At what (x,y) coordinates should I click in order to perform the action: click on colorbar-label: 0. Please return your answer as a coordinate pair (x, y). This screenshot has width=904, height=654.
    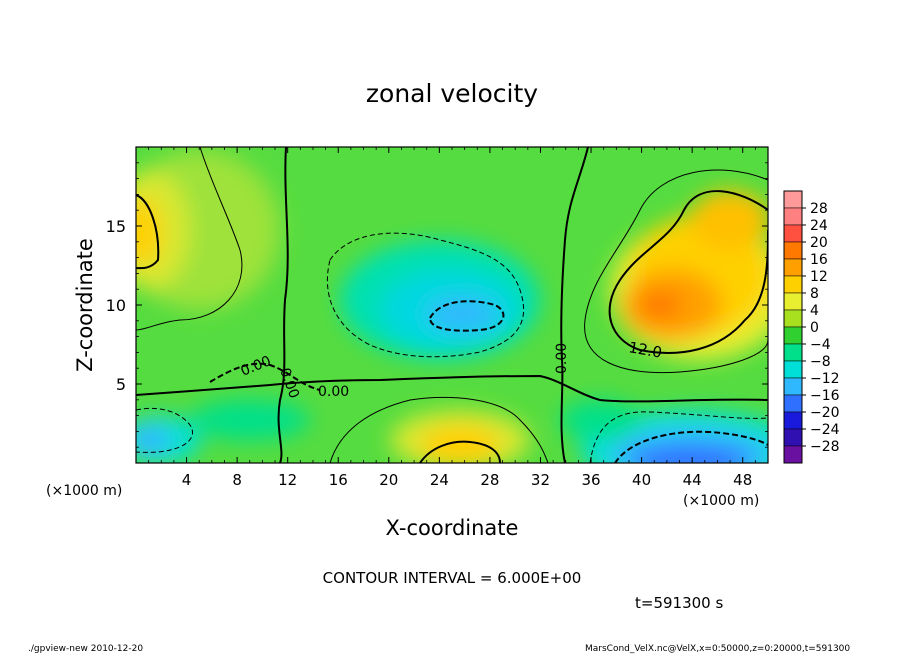
    Looking at the image, I should click on (814, 328).